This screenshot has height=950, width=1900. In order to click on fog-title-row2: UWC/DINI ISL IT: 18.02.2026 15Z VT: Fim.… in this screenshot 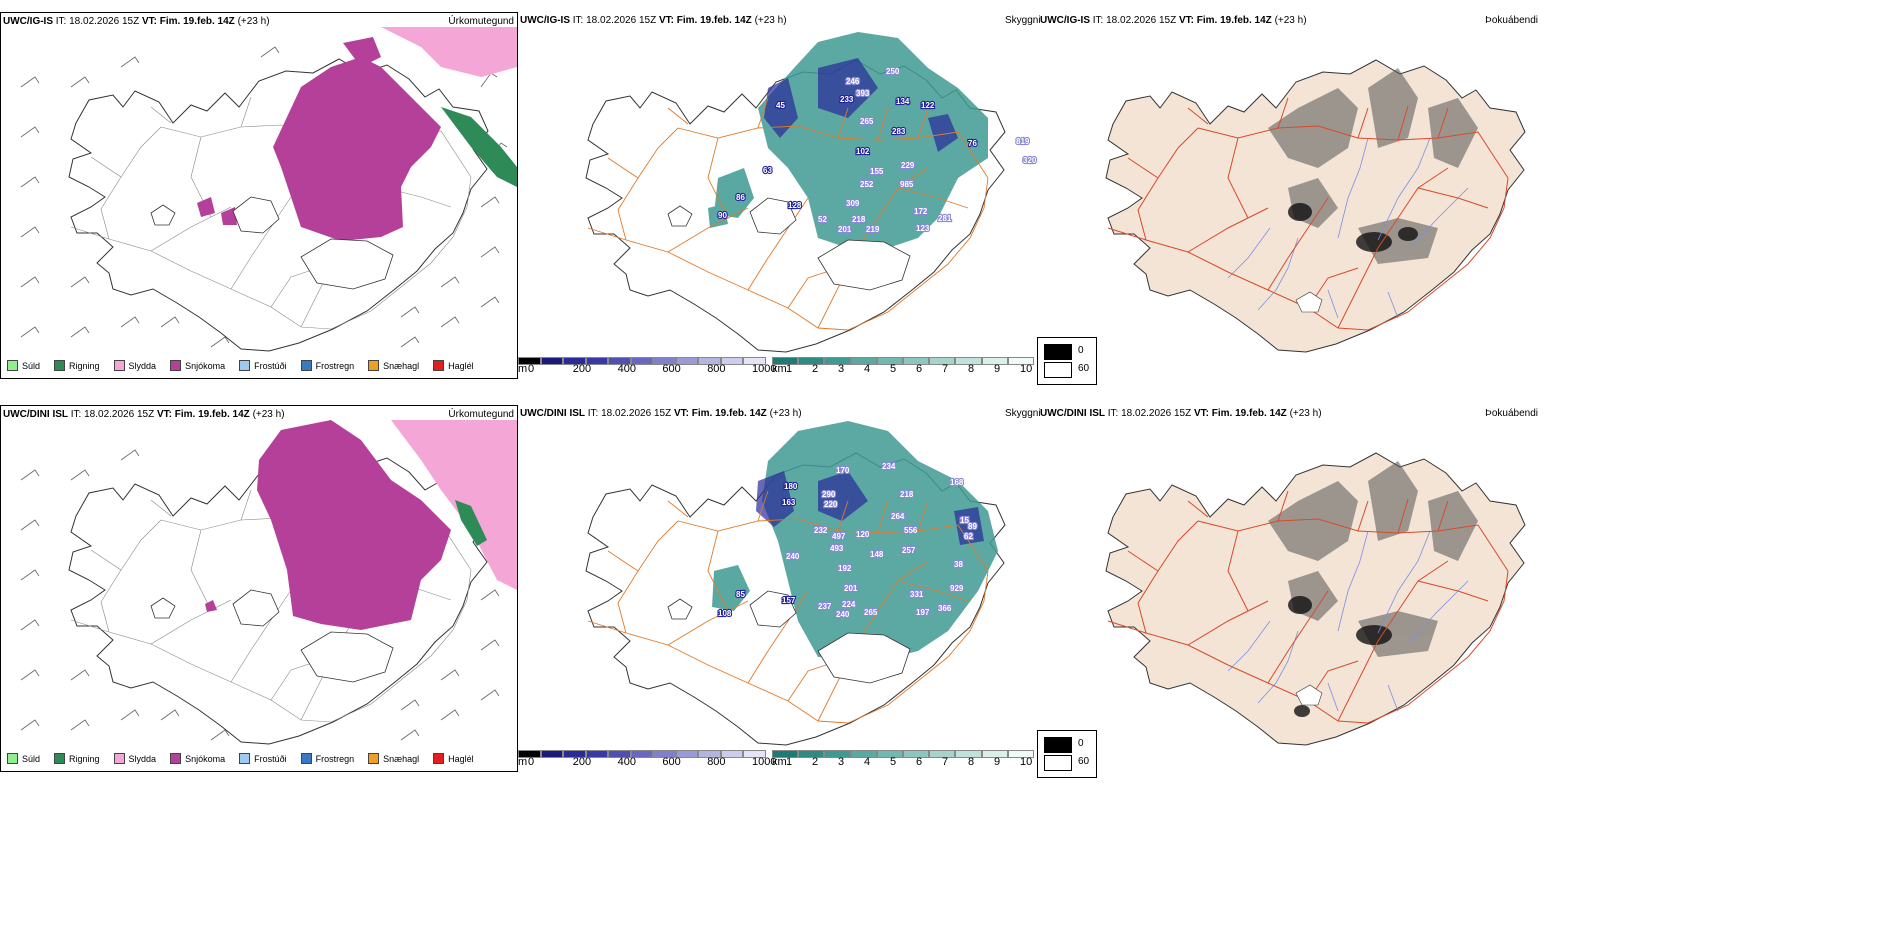, I will do `click(1181, 413)`.